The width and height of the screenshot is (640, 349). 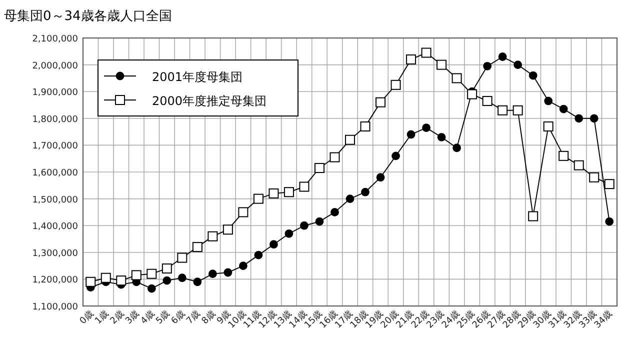 I want to click on y-tick-label: 1,400,000, so click(x=55, y=227).